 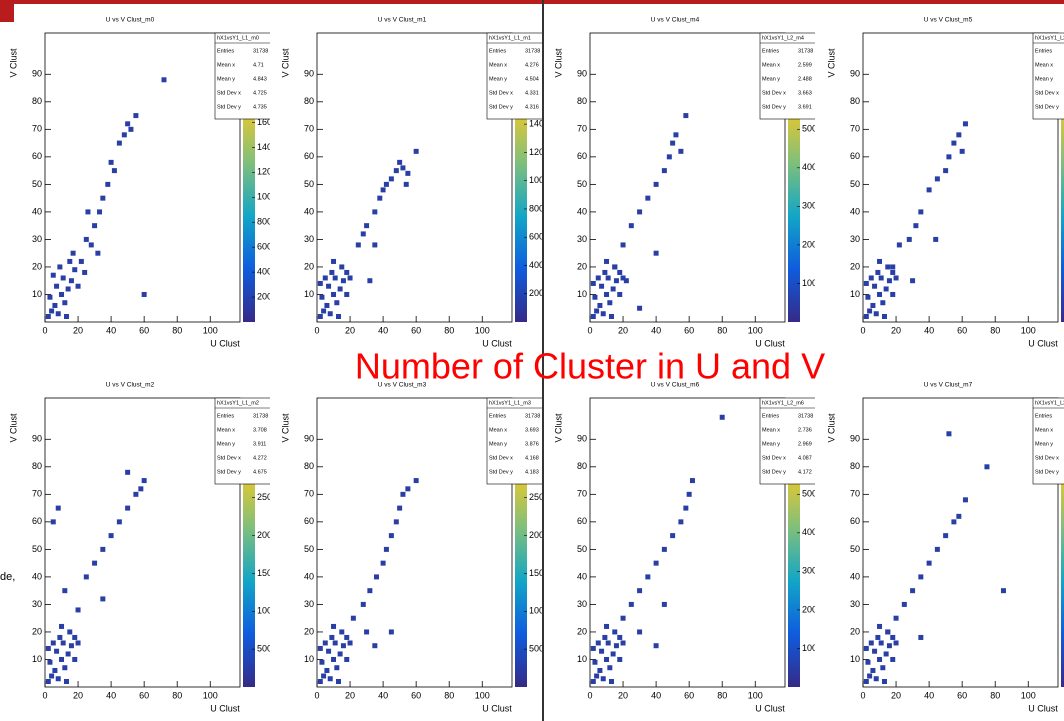 I want to click on plot-frame, so click(x=414, y=177).